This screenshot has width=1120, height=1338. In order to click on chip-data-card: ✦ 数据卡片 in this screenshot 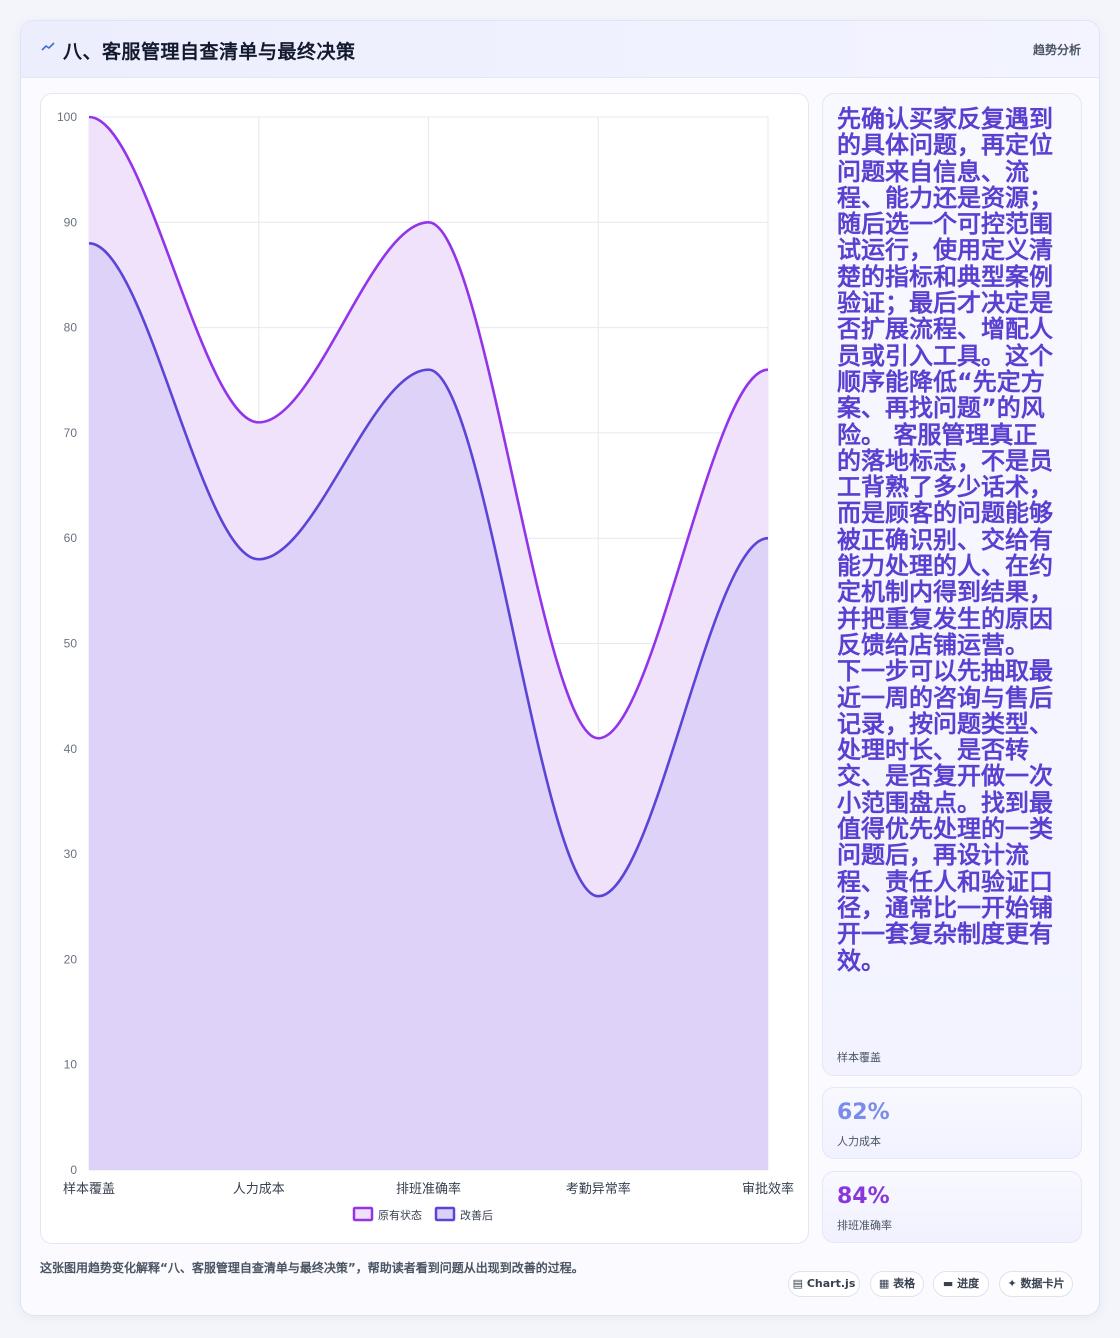, I will do `click(1036, 1284)`.